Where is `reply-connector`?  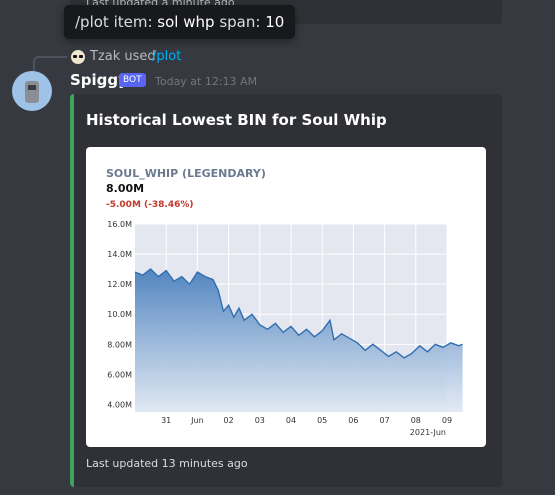
reply-connector is located at coordinates (50, 63).